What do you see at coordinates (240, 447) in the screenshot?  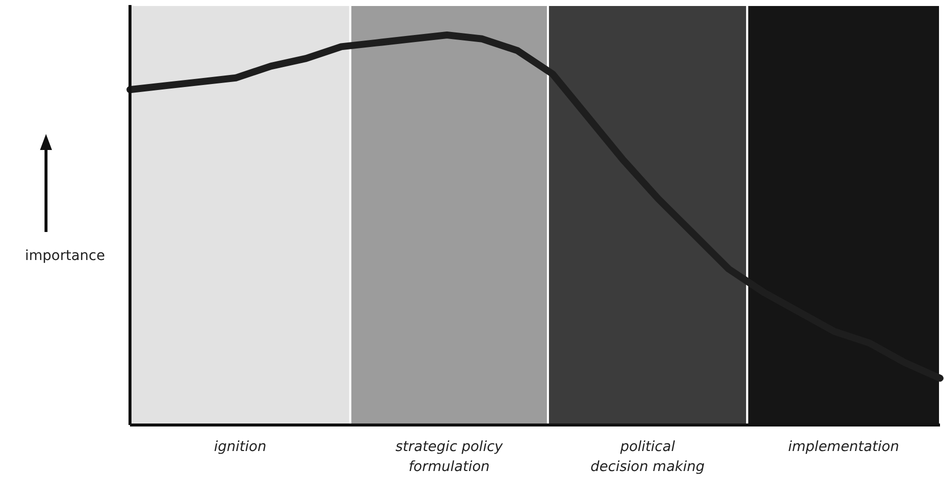 I see `text: ignition` at bounding box center [240, 447].